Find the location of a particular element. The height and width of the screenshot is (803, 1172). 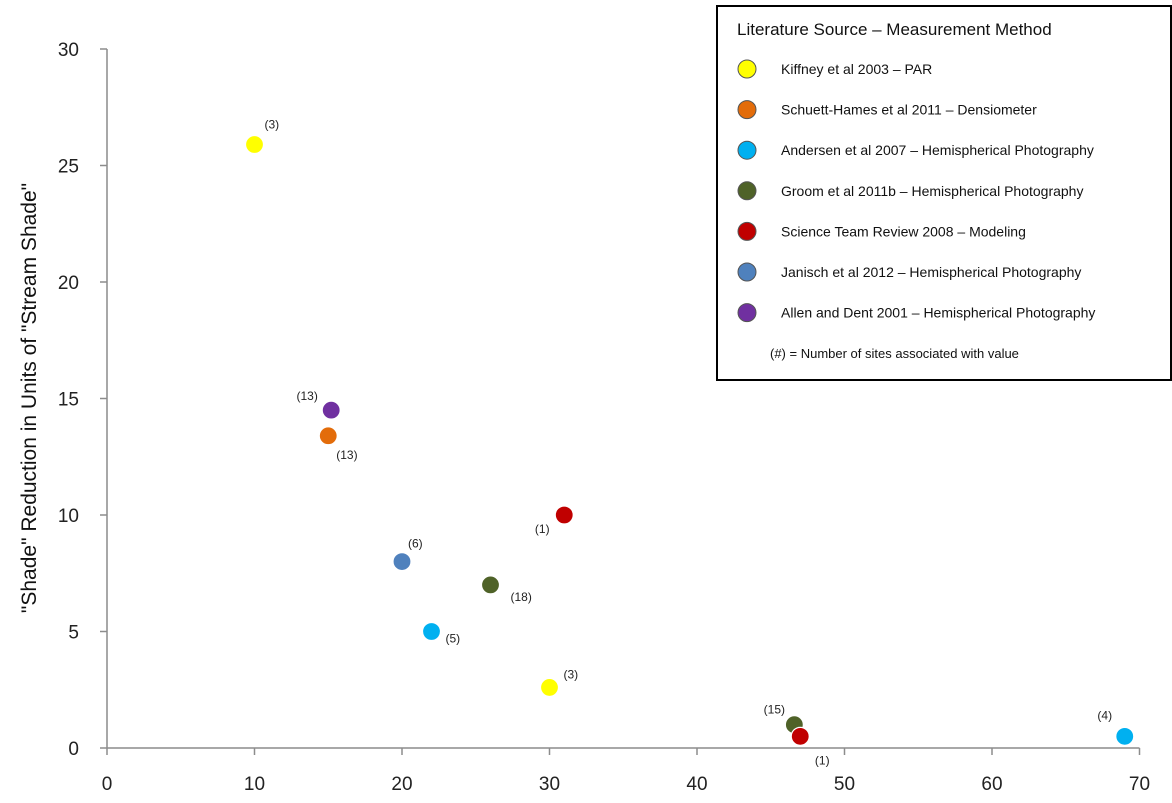

x-tick-label: 60 is located at coordinates (991, 784).